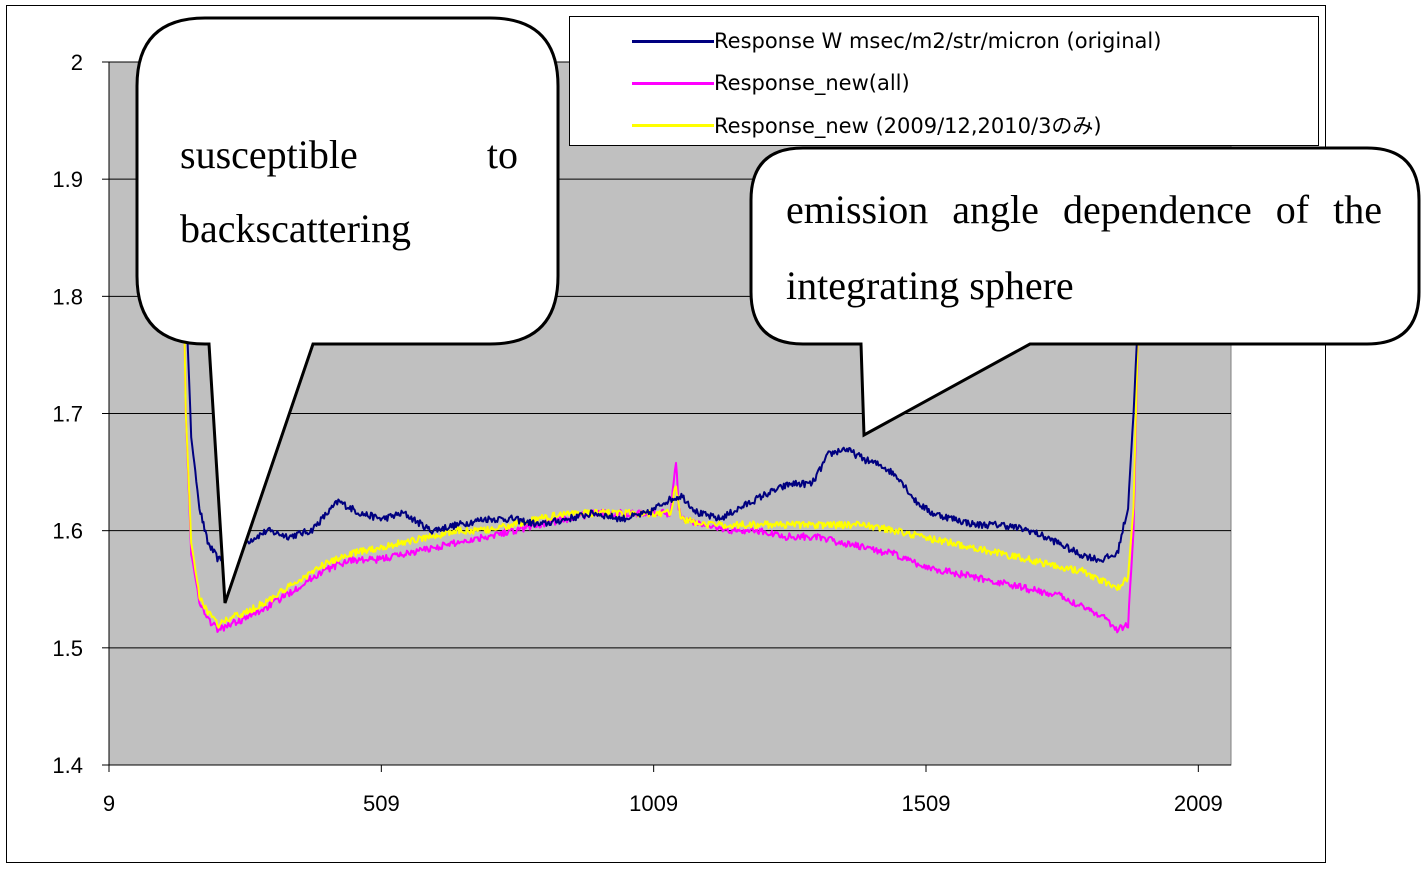 This screenshot has height=870, width=1425. Describe the element at coordinates (673, 83) in the screenshot. I see `legend-swatch-new-all` at that location.